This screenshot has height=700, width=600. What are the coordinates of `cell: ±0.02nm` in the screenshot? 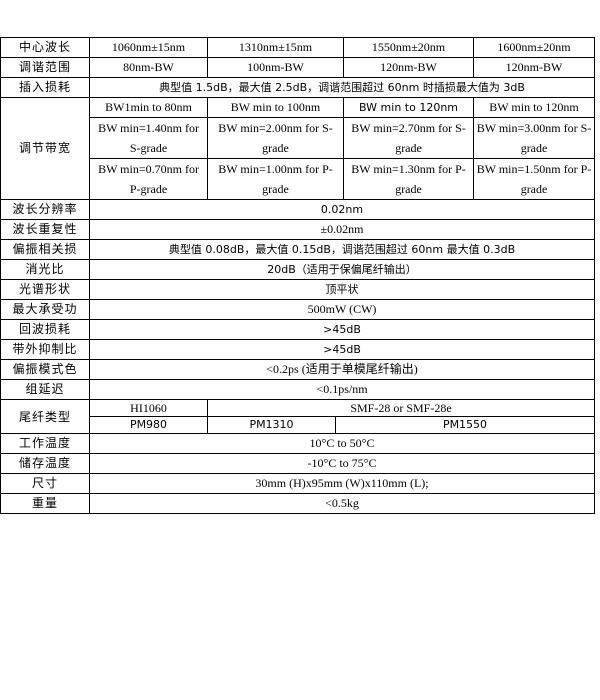 It's located at (342, 229).